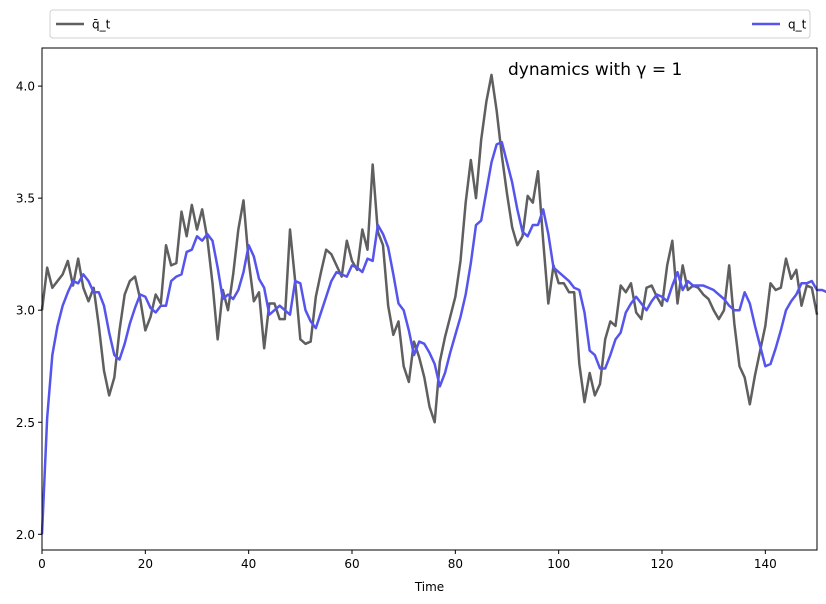 The height and width of the screenshot is (604, 826). I want to click on x-axis-label: Time, so click(429, 587).